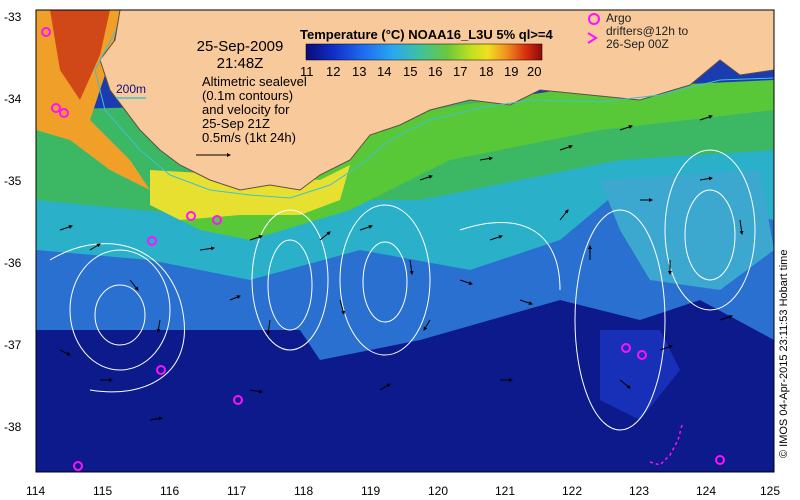 The width and height of the screenshot is (800, 500). I want to click on map-date: 25-Sep-2009, so click(240, 46).